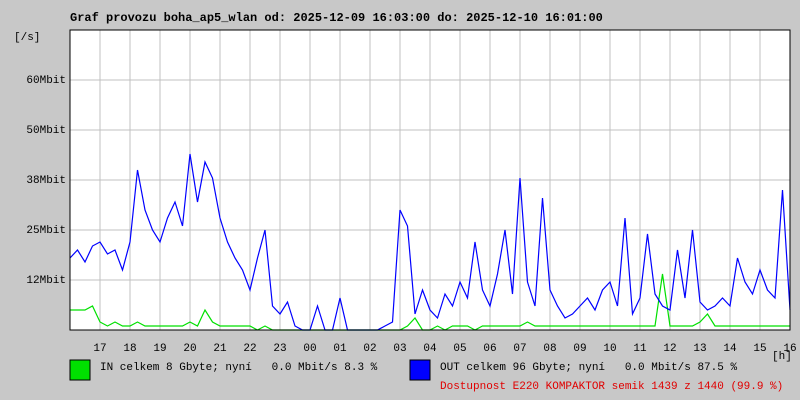 This screenshot has width=800, height=400. I want to click on x-tick-label: 16, so click(789, 349).